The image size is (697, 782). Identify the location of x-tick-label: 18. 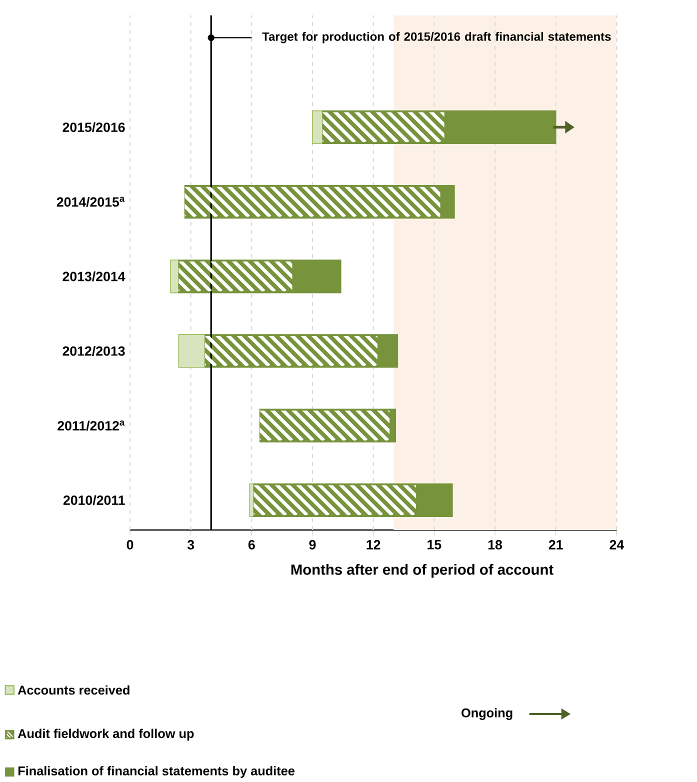
(495, 545).